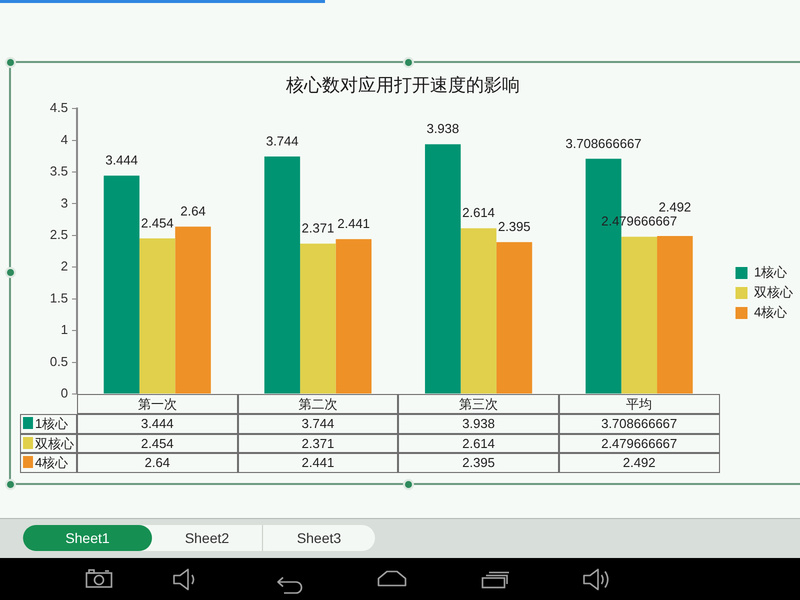  I want to click on annotation: 3.444, so click(121, 160).